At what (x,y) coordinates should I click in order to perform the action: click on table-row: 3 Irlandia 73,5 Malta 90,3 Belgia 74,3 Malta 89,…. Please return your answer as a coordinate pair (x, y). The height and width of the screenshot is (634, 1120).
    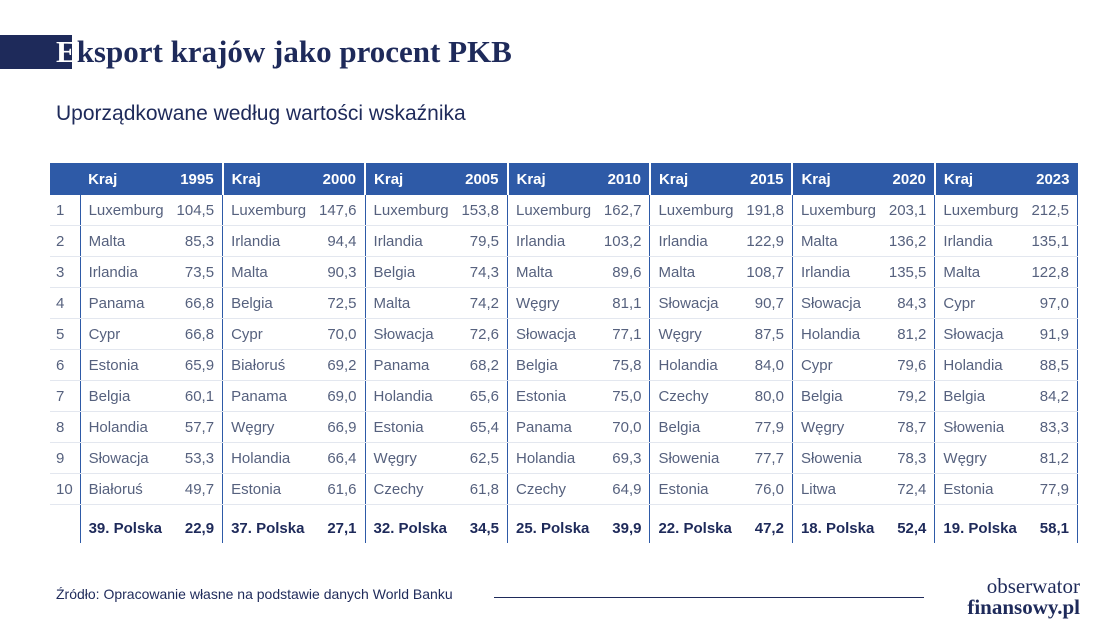
    Looking at the image, I should click on (564, 272).